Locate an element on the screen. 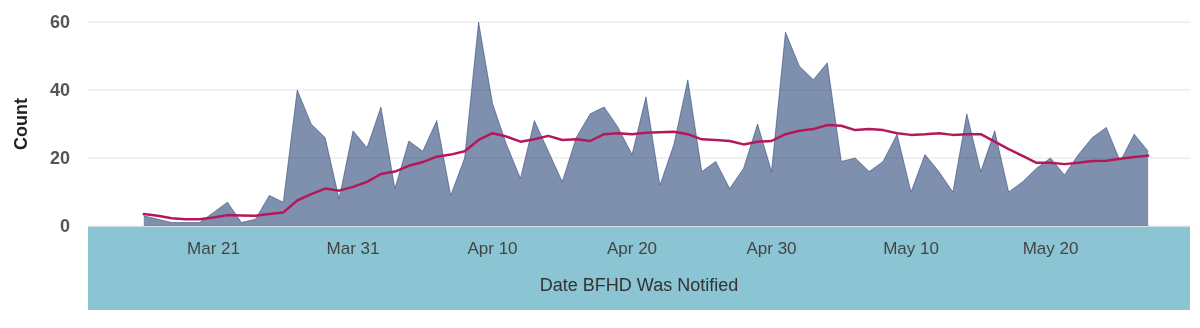 This screenshot has height=328, width=1200. x-axis-title: Date BFHD Was Notified is located at coordinates (639, 285).